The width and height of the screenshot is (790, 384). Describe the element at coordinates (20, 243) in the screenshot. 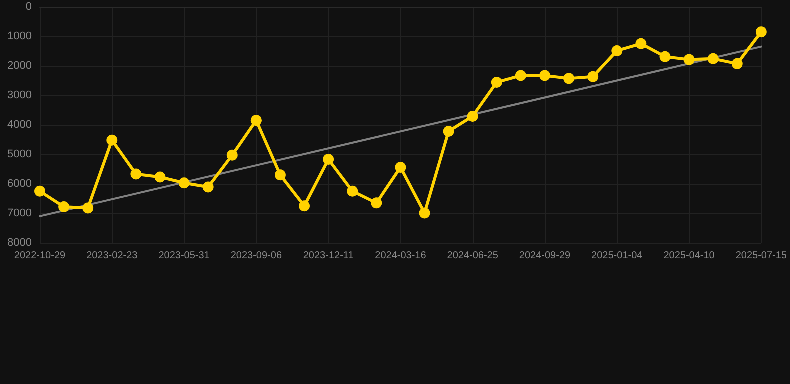

I see `y-tick-label: 8000` at that location.